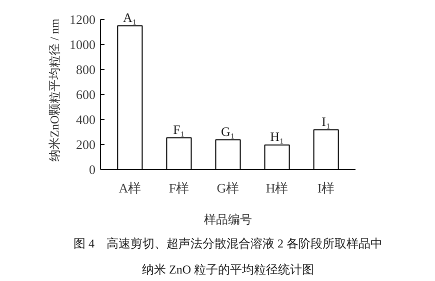 Image resolution: width=435 pixels, height=281 pixels. Describe the element at coordinates (55, 90) in the screenshot. I see `y-axis-title: 纳米ZnO颗粒平均粒径 / nm` at that location.